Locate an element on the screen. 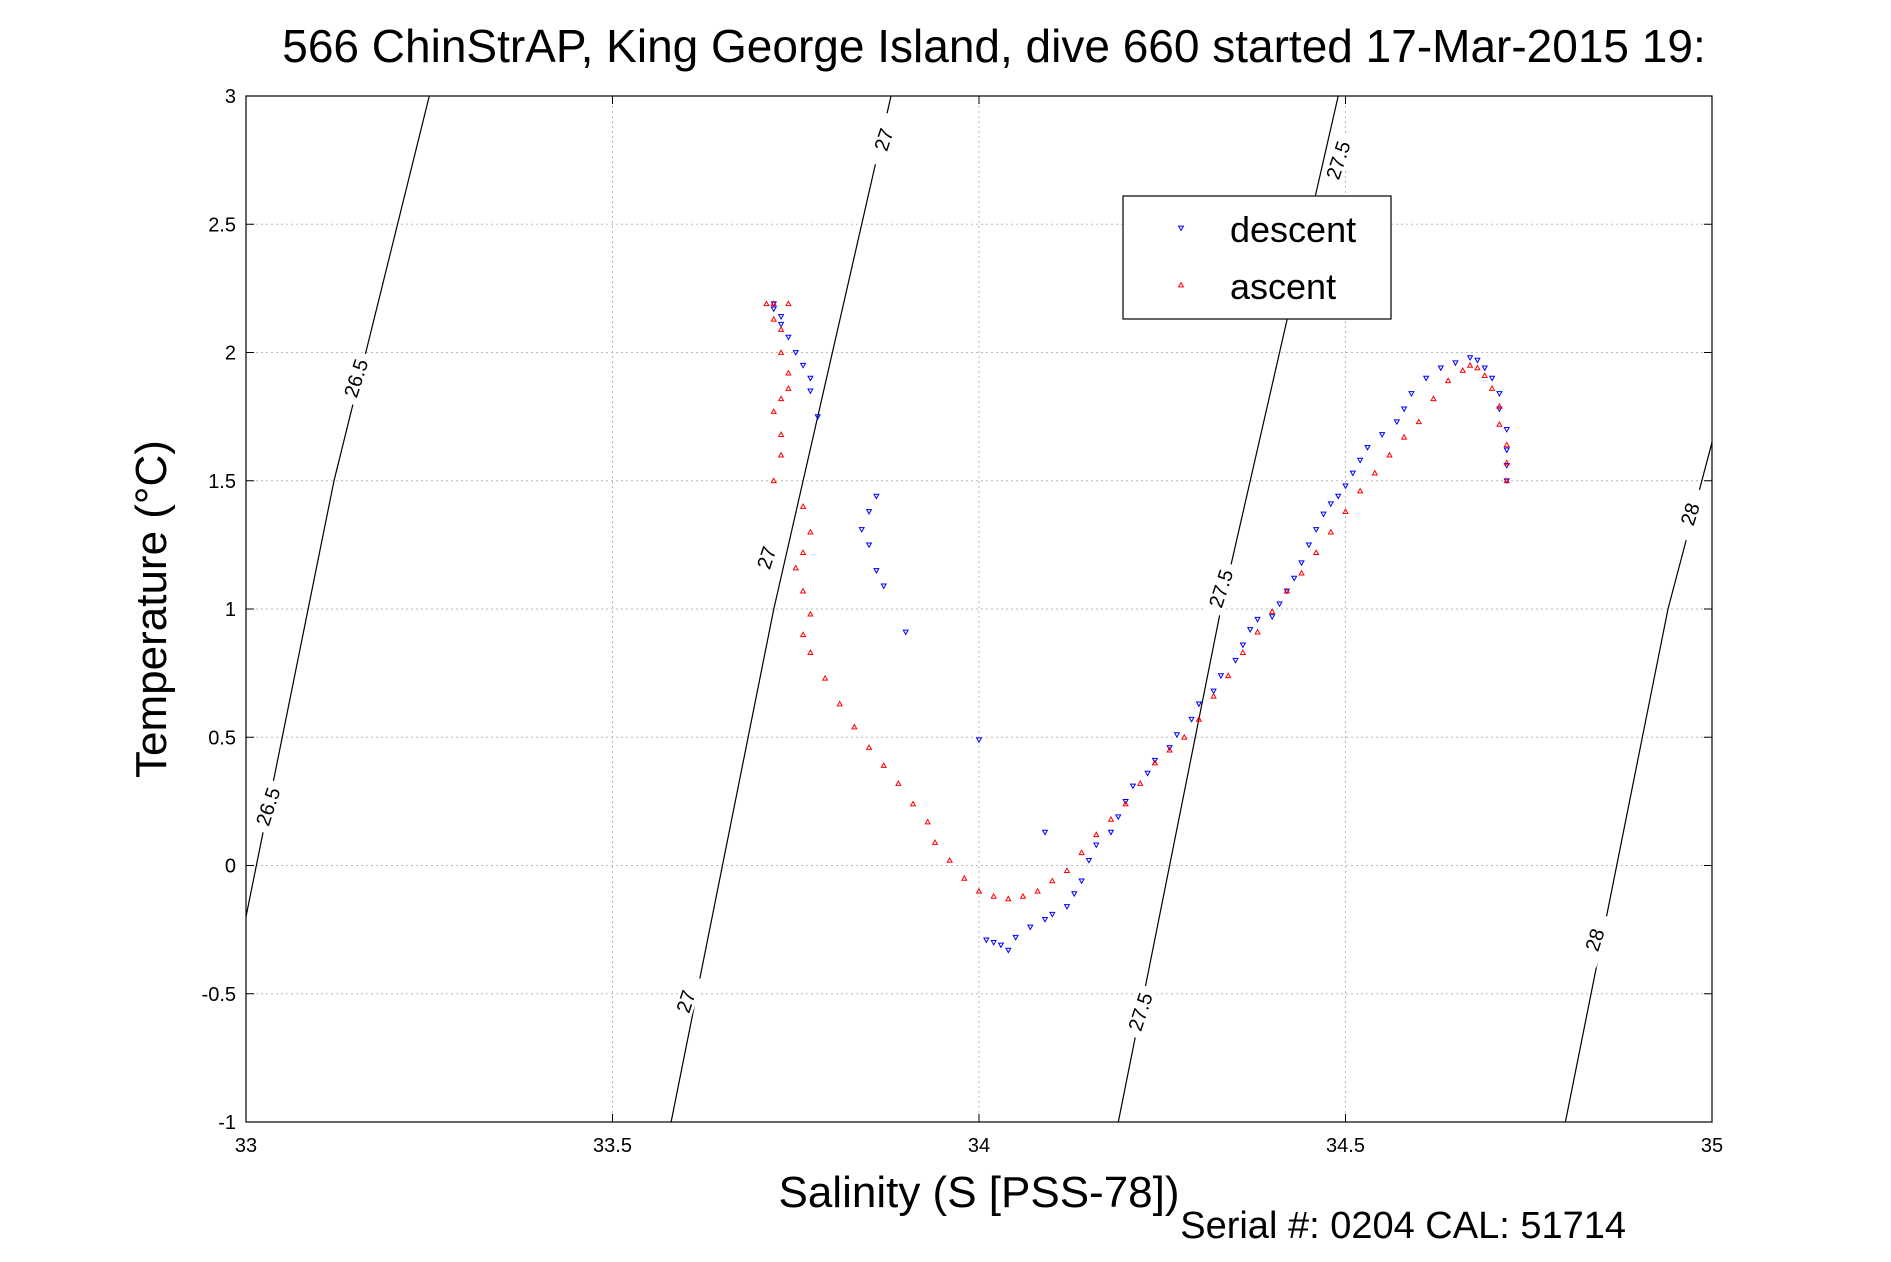  legend-label-descent: descent is located at coordinates (1293, 229).